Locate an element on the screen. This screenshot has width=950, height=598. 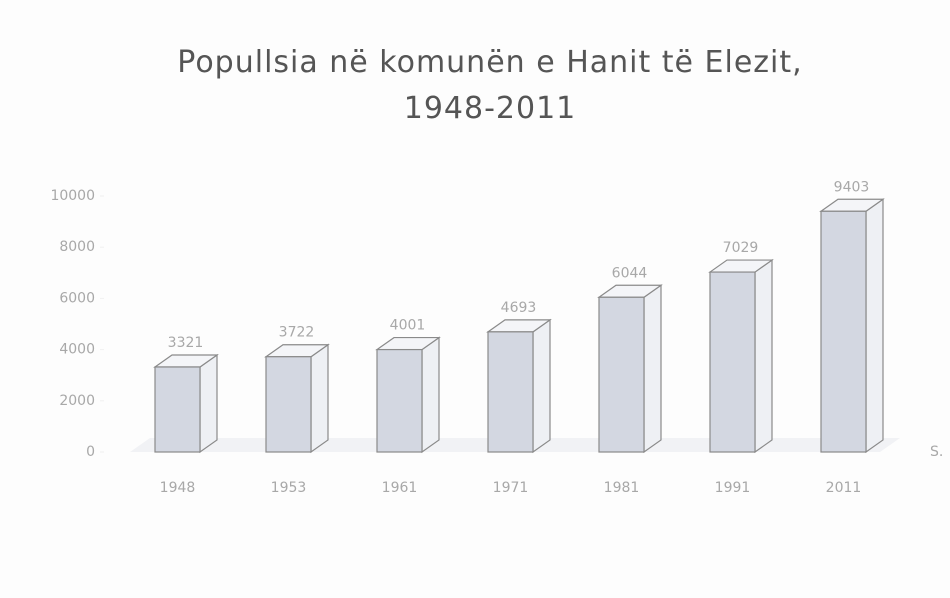
value-label: 4693 is located at coordinates (519, 308).